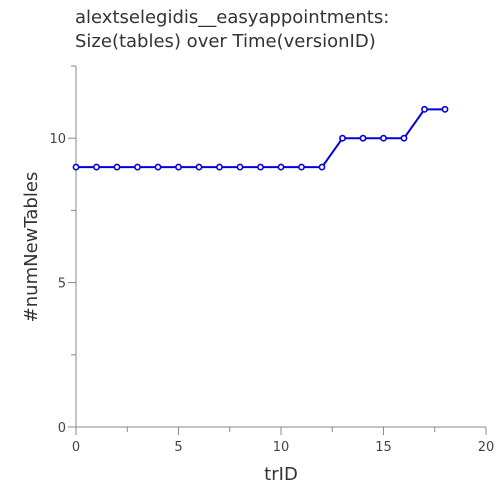 The width and height of the screenshot is (500, 500). Describe the element at coordinates (178, 447) in the screenshot. I see `x-tick-label: 5` at that location.